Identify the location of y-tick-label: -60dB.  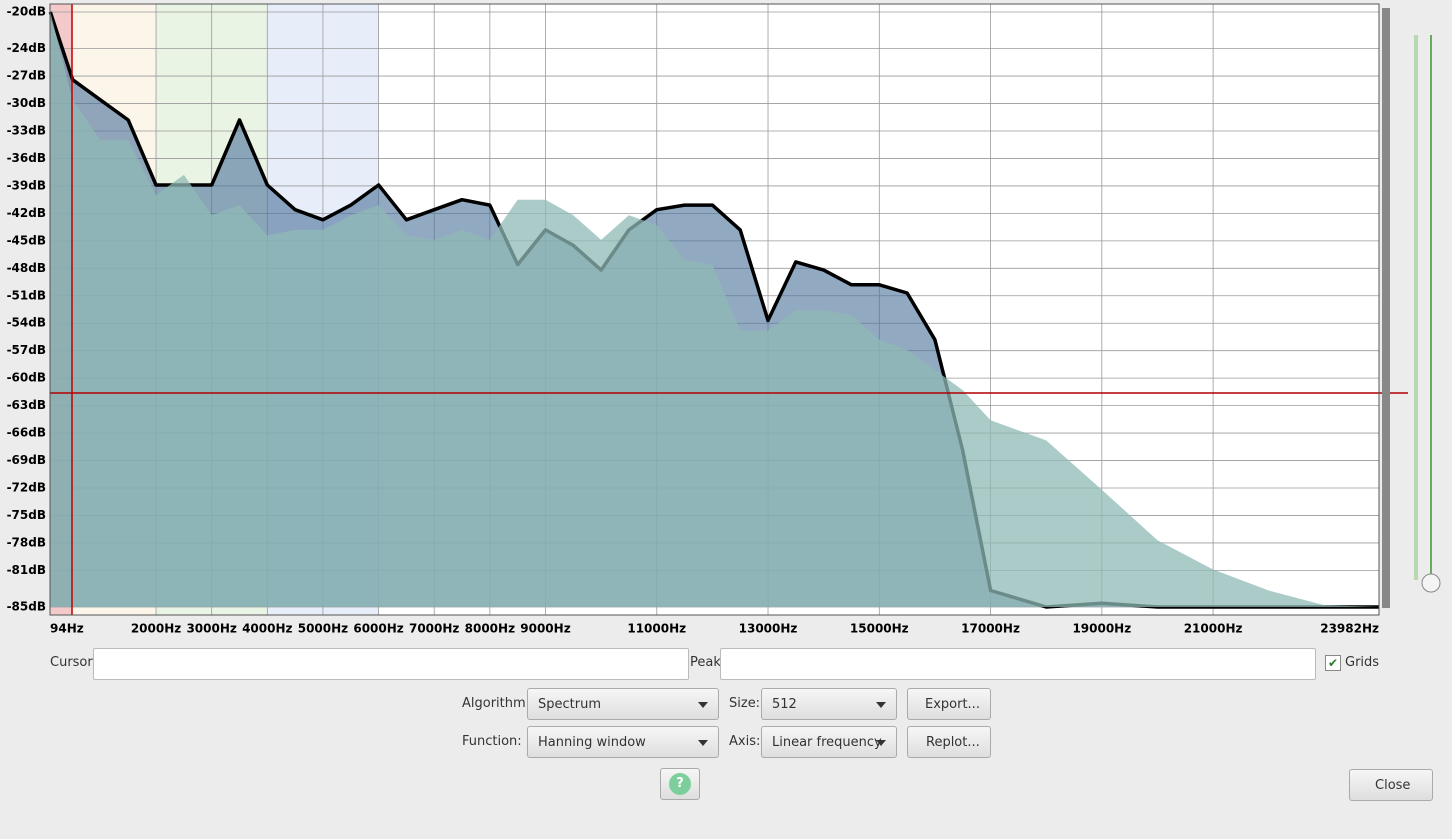
(26, 378).